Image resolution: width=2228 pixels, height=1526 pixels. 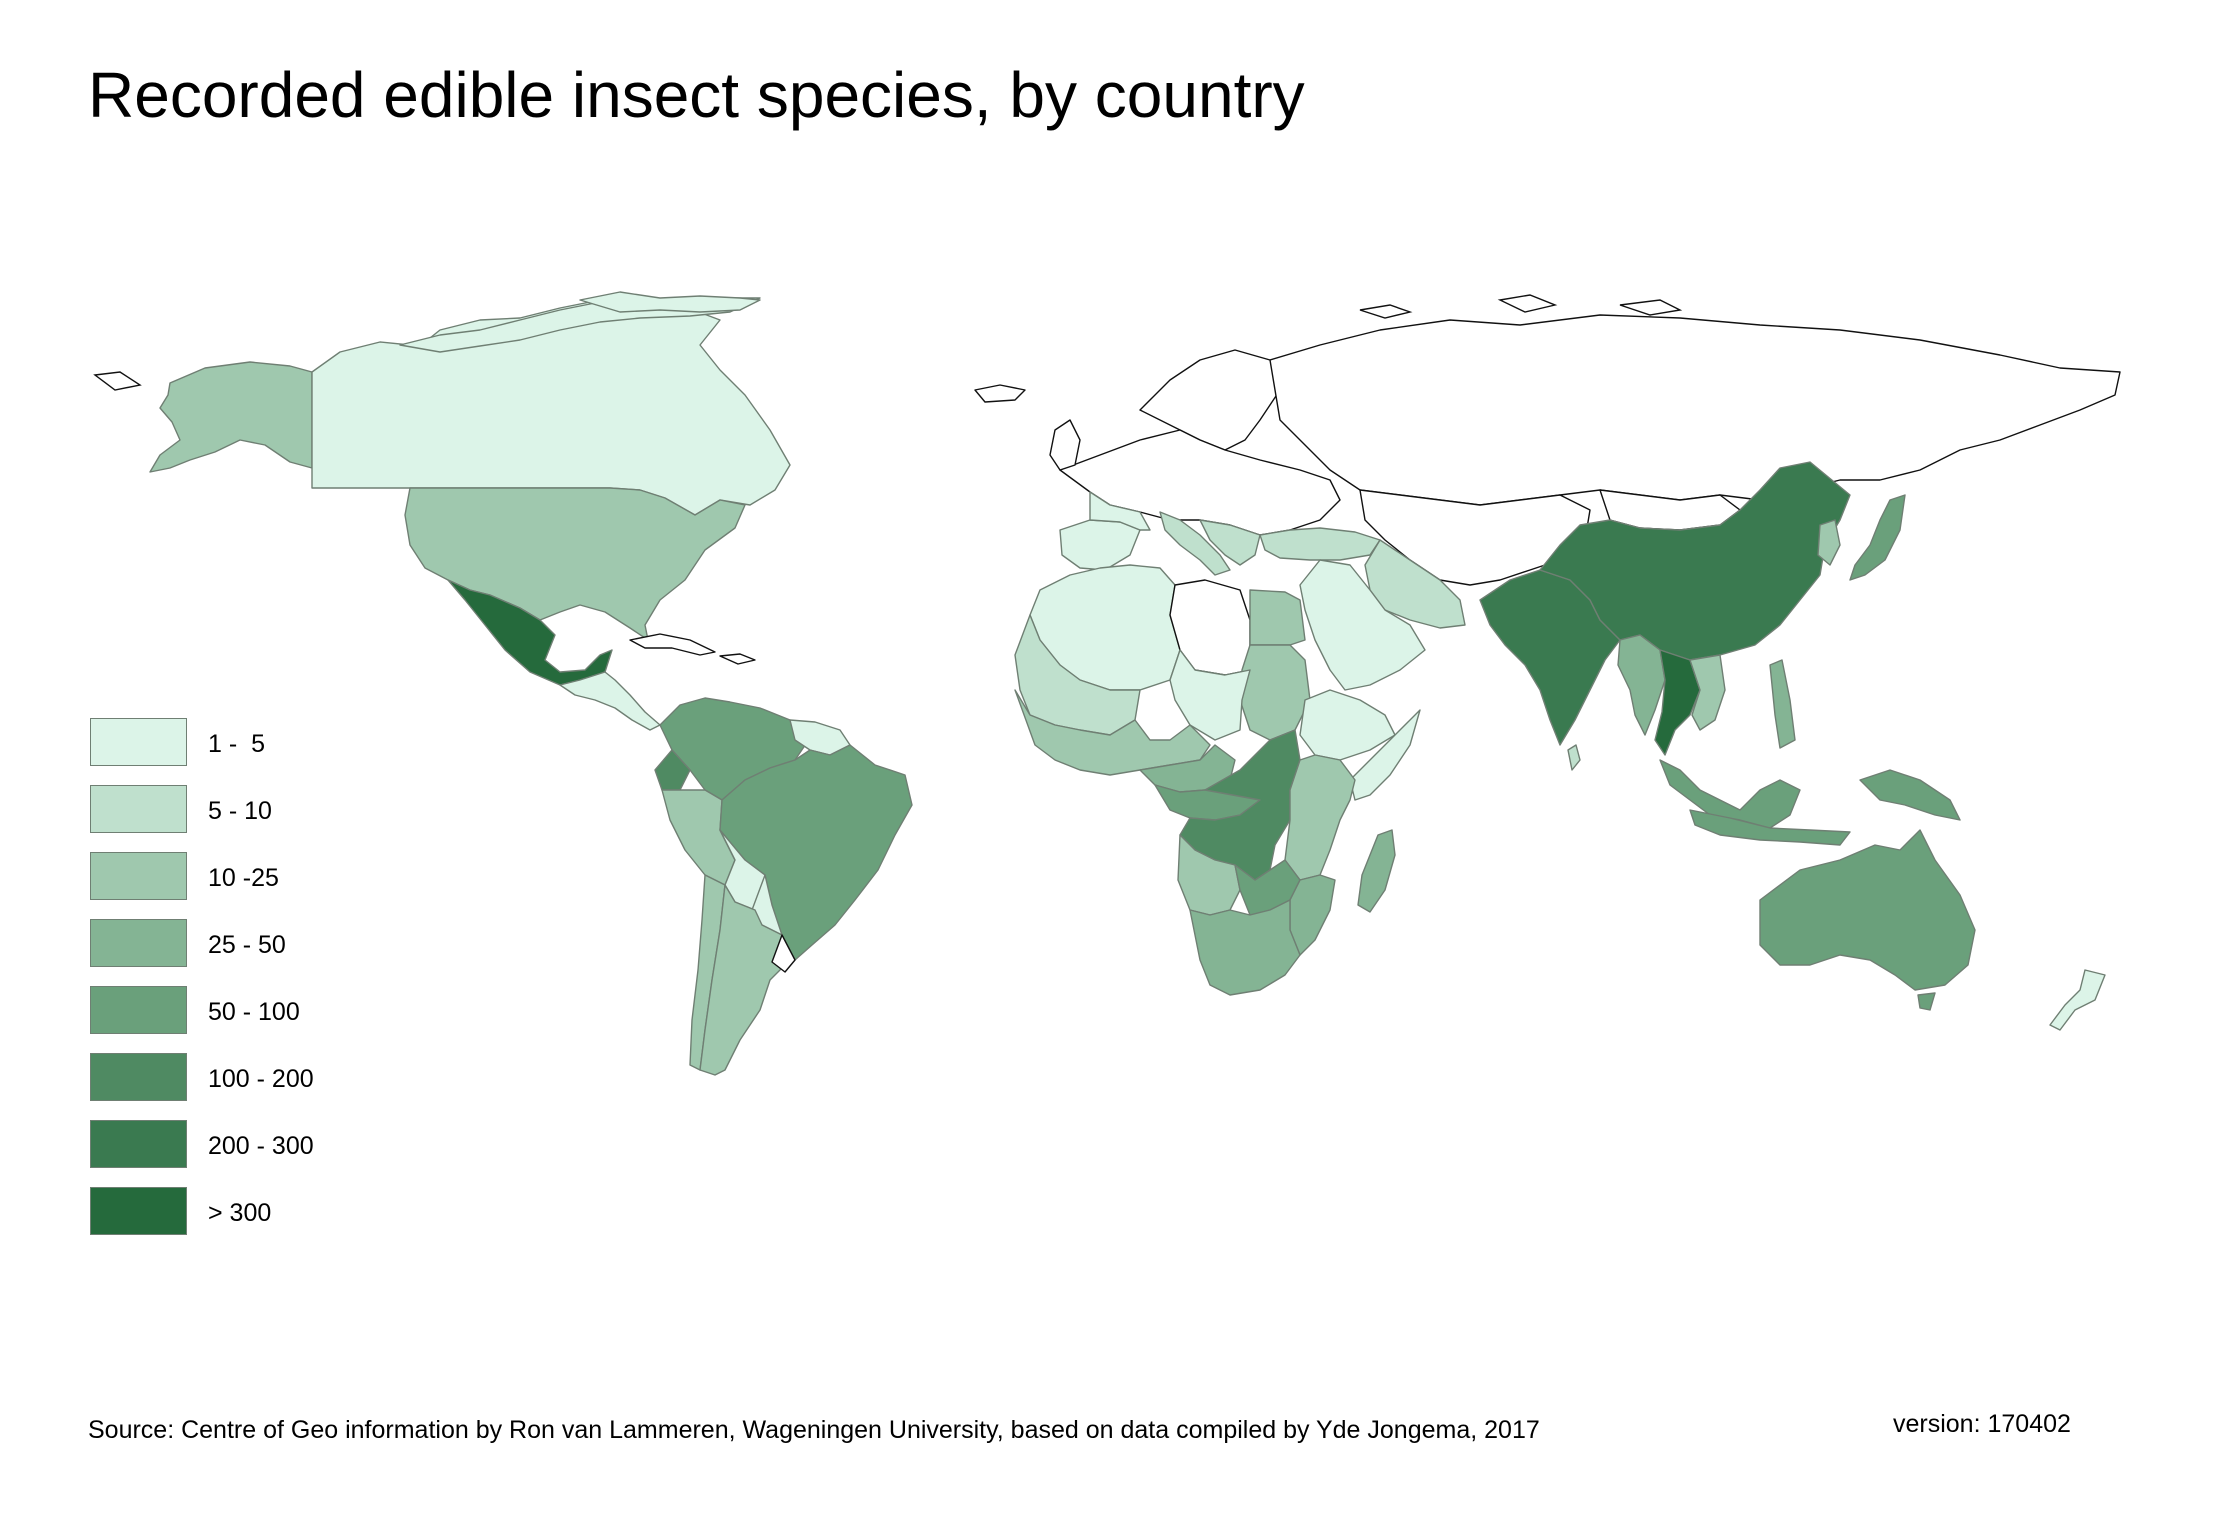 I want to click on legend-label: > 300, so click(x=240, y=1213).